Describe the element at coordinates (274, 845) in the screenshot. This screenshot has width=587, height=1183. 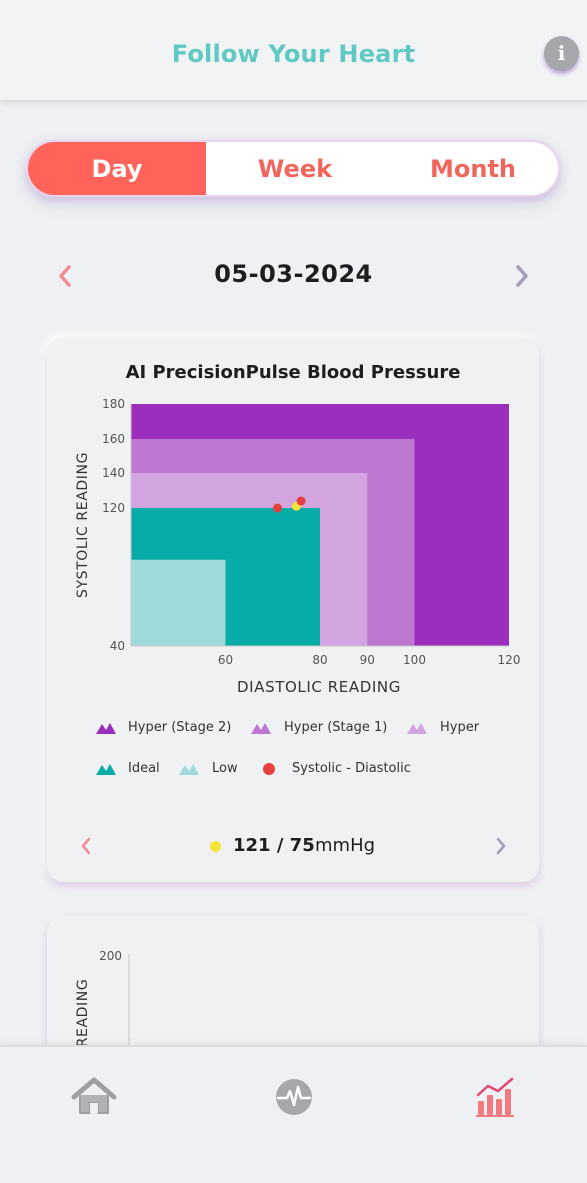
I see `reading-value: 121 / 75` at that location.